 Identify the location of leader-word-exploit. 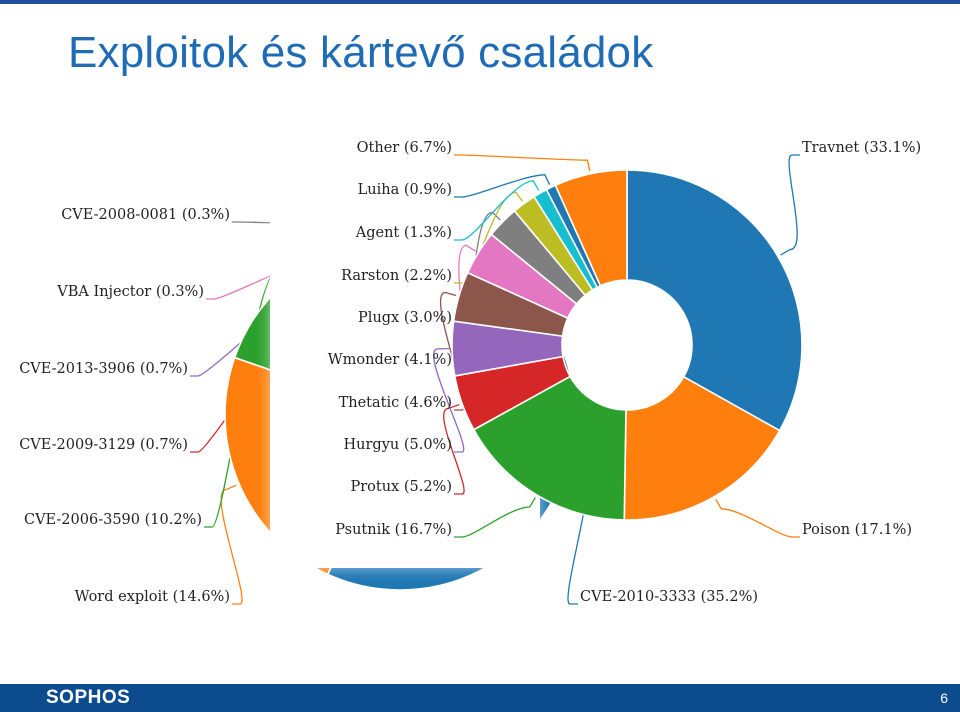
(231, 544).